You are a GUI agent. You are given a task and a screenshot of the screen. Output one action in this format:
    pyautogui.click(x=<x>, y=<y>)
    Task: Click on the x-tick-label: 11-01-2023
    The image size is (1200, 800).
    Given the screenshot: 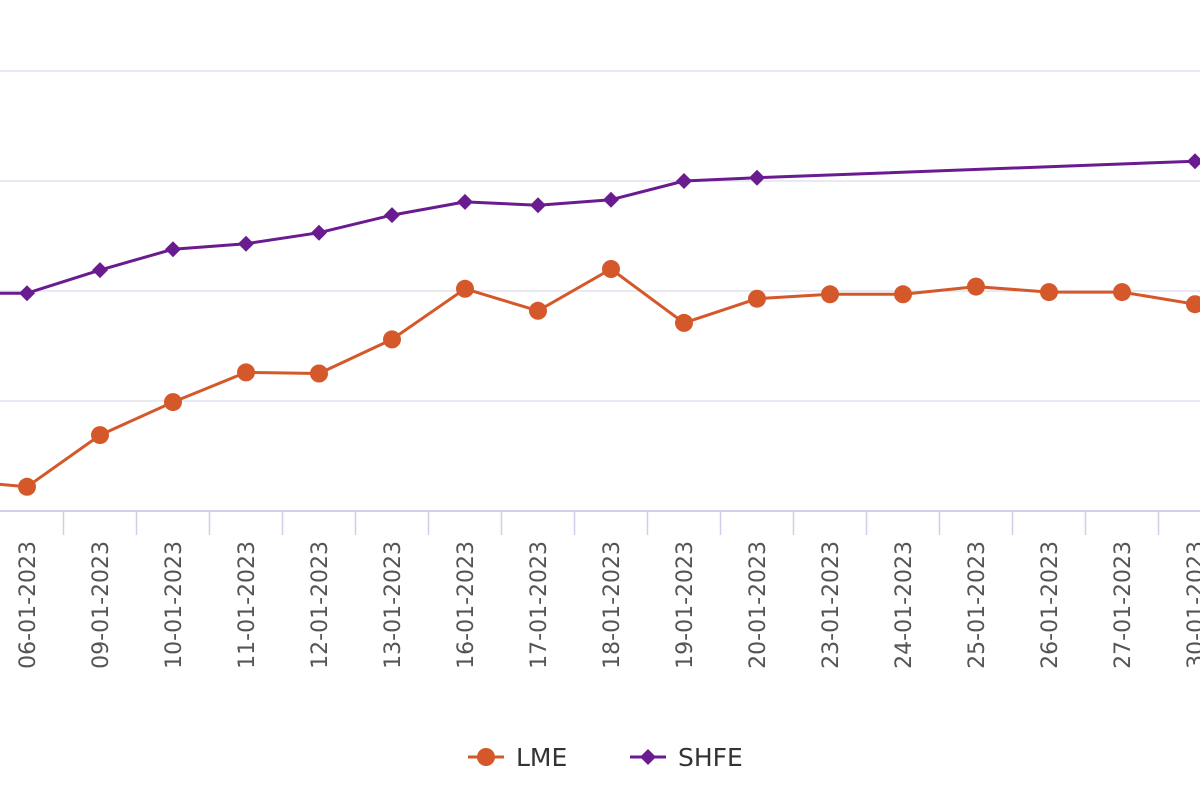 What is the action you would take?
    pyautogui.click(x=247, y=605)
    